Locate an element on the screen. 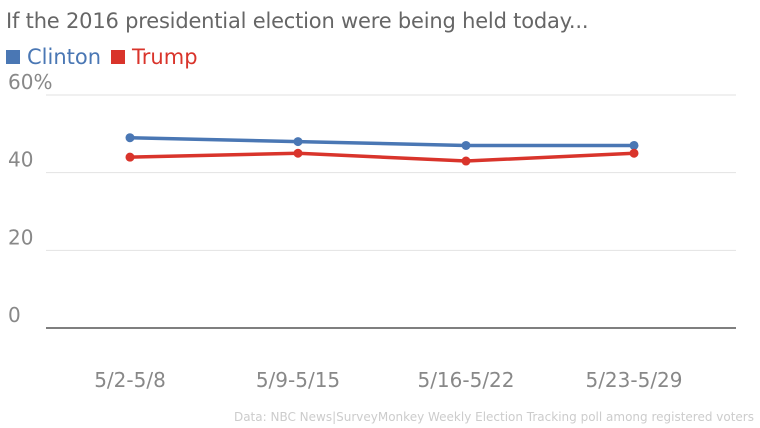  x-tick-label-0: 5/2-5/8 is located at coordinates (130, 380).